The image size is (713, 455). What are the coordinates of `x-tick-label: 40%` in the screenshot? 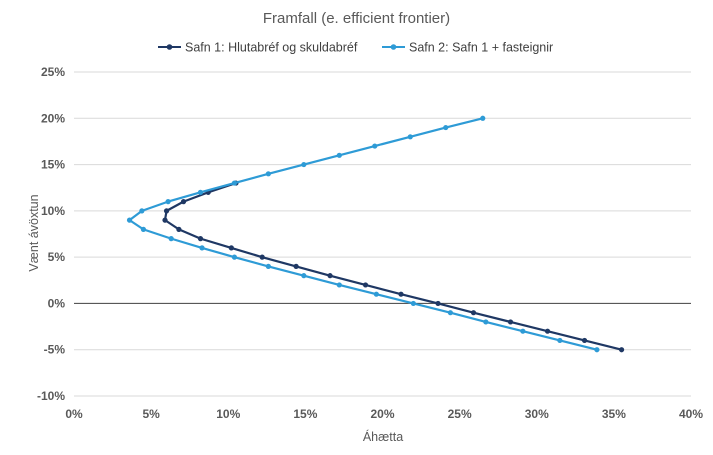 It's located at (691, 414).